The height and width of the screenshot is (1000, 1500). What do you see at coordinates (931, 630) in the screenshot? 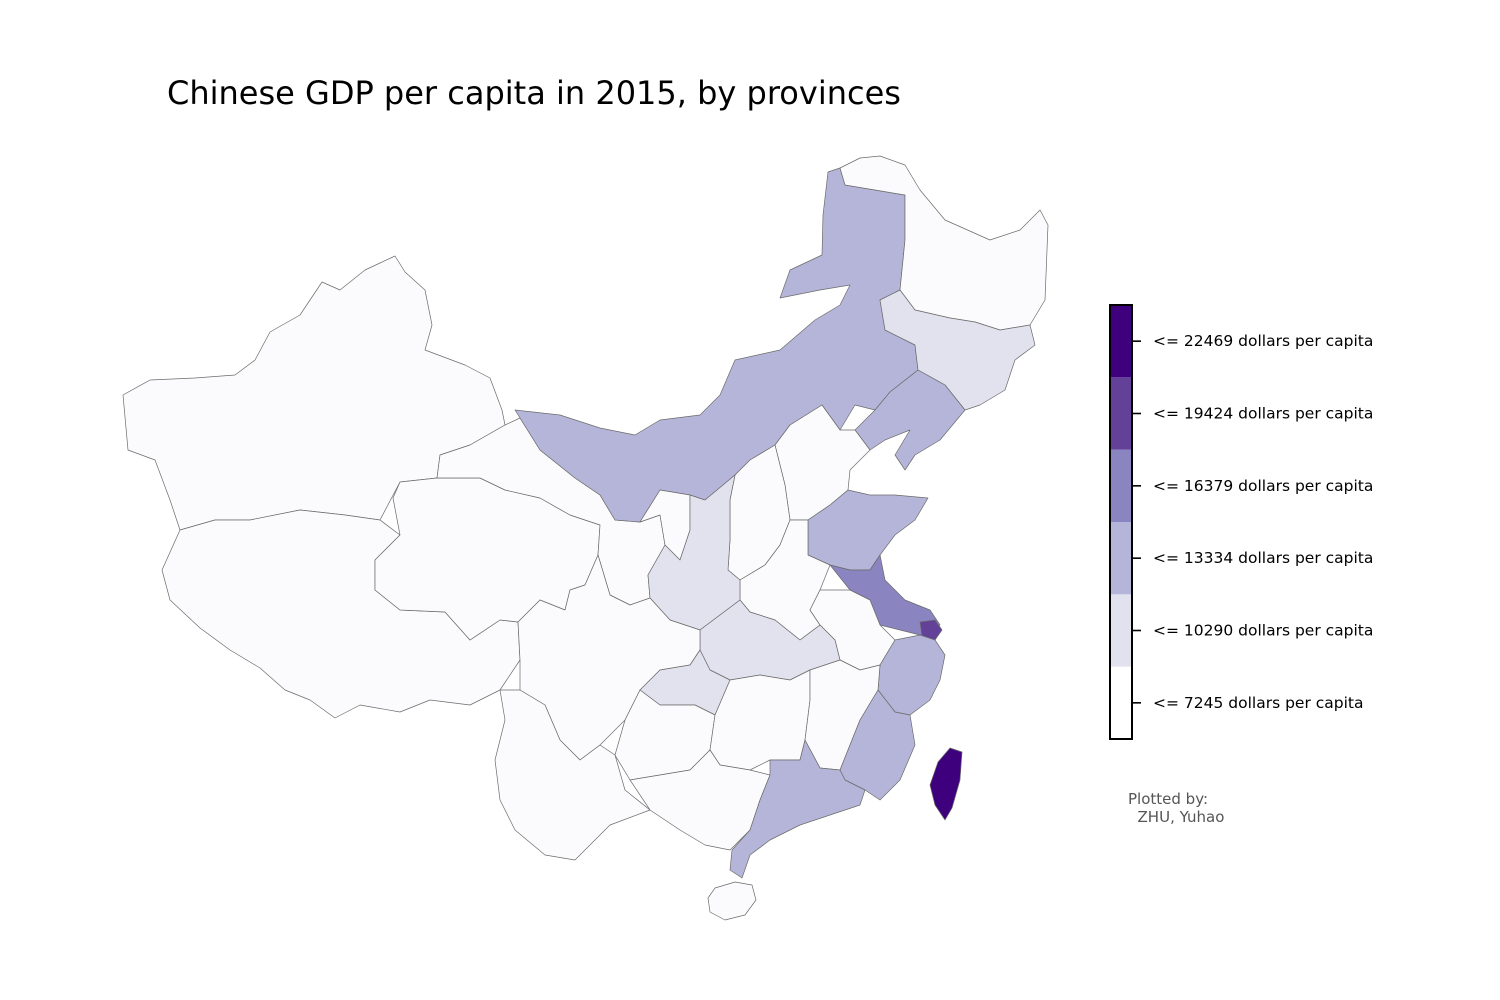
I see `province-shanghai` at bounding box center [931, 630].